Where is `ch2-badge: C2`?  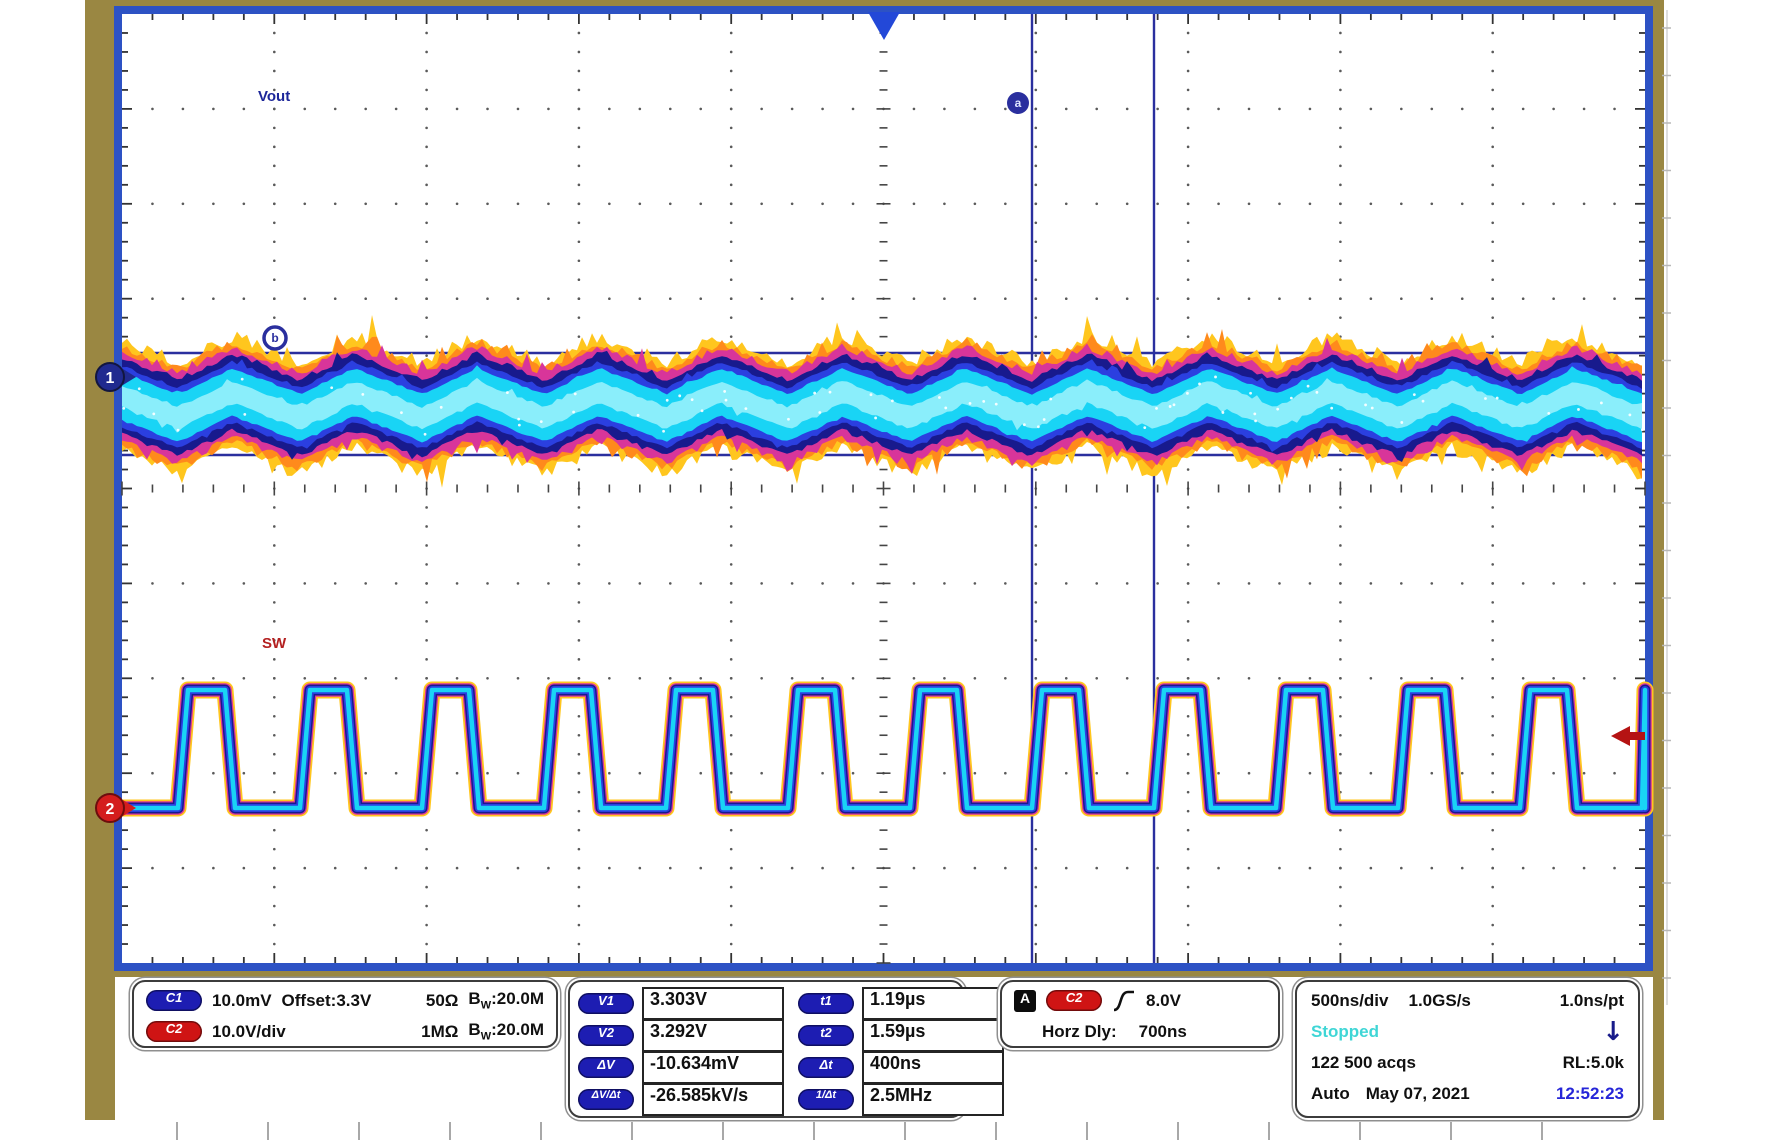 ch2-badge: C2 is located at coordinates (174, 1031).